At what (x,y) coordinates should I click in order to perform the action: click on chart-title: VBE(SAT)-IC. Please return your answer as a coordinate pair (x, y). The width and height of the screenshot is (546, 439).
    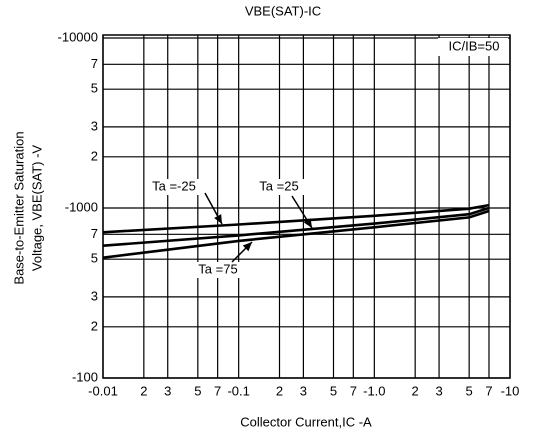
    Looking at the image, I should click on (283, 10).